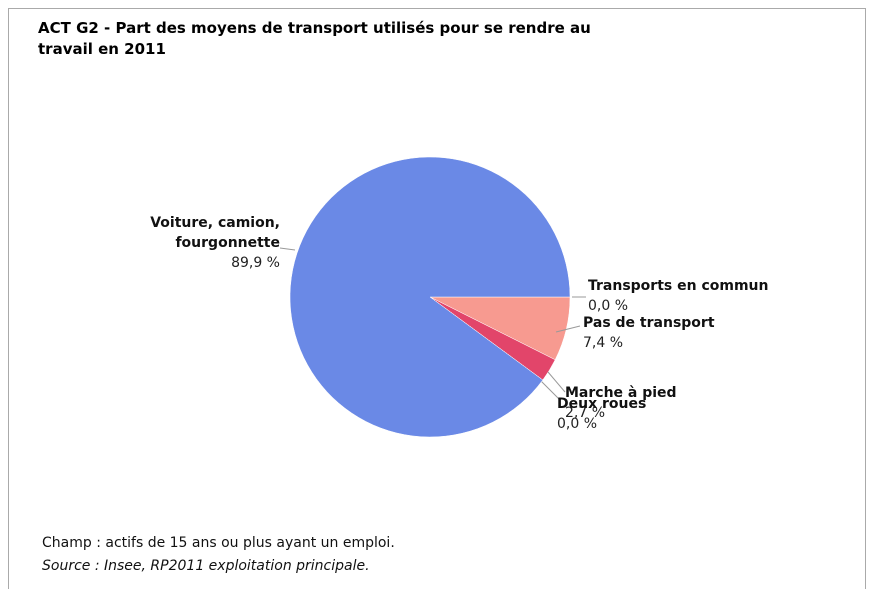 This screenshot has width=869, height=589. I want to click on slice-name: Pas de transport, so click(649, 323).